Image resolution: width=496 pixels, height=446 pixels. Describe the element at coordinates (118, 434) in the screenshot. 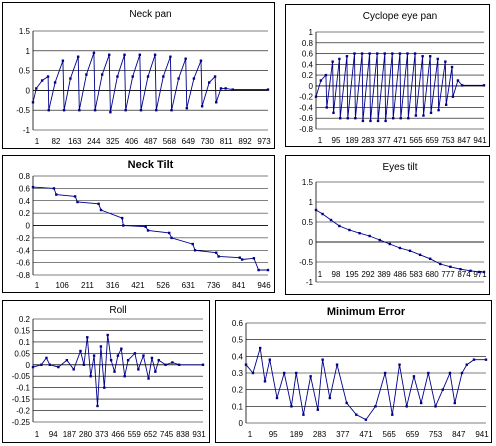

I see `x-tick-label: 466` at that location.